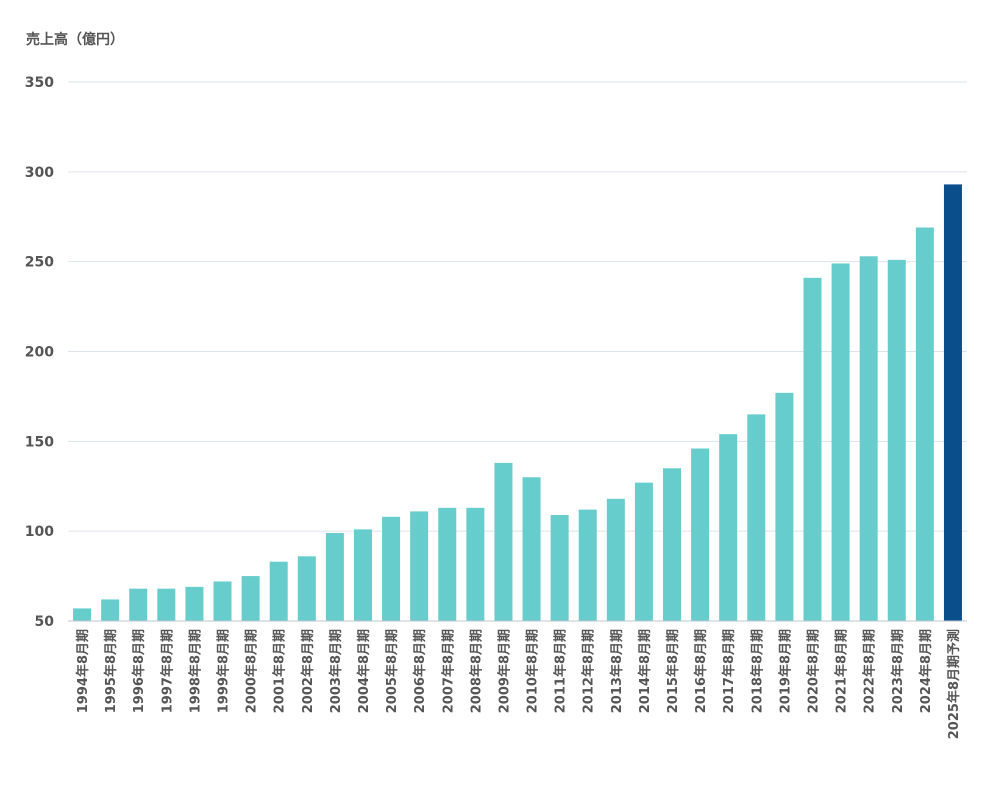 The width and height of the screenshot is (1001, 790). What do you see at coordinates (561, 671) in the screenshot?
I see `x-tick-label: 2011年8月期` at bounding box center [561, 671].